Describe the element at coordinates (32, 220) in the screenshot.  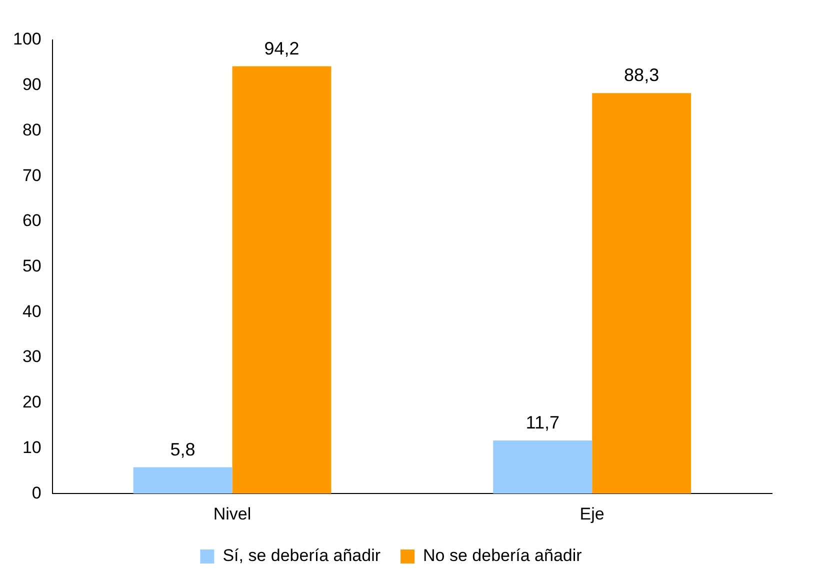
I see `y-tick-label: 60` at that location.